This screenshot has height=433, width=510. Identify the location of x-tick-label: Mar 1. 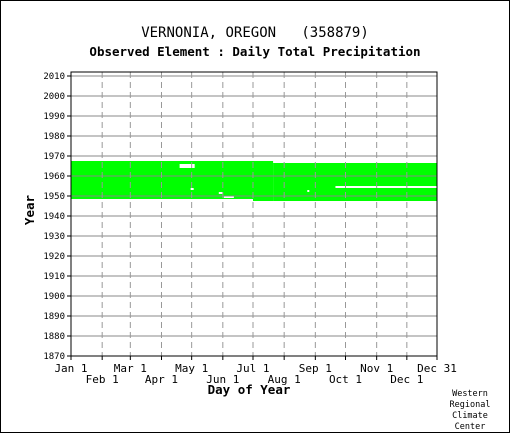
(130, 368).